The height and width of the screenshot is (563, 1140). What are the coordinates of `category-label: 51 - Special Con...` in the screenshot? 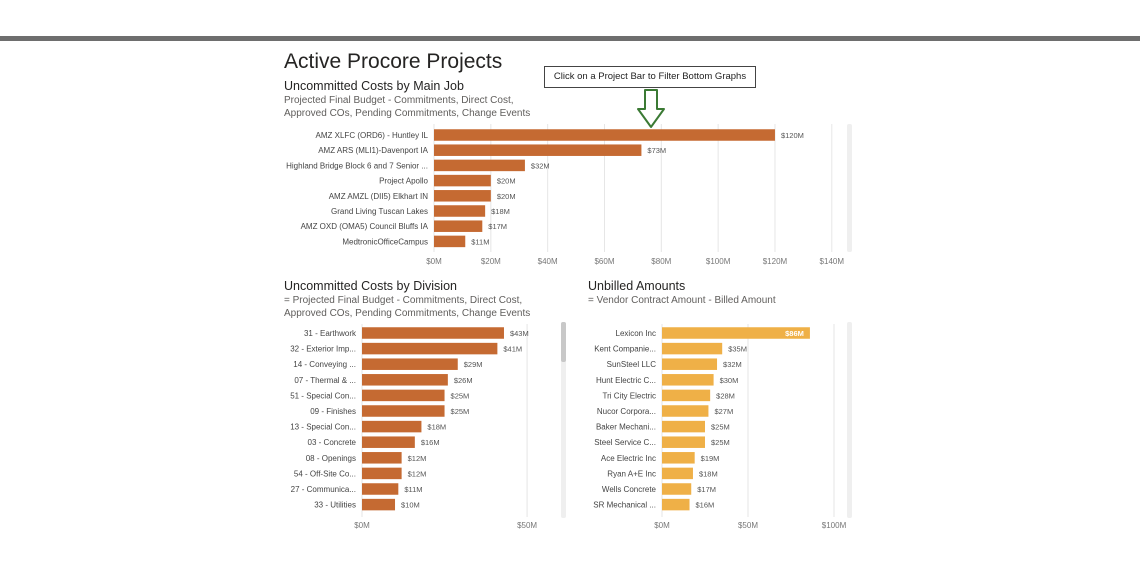 It's located at (323, 395).